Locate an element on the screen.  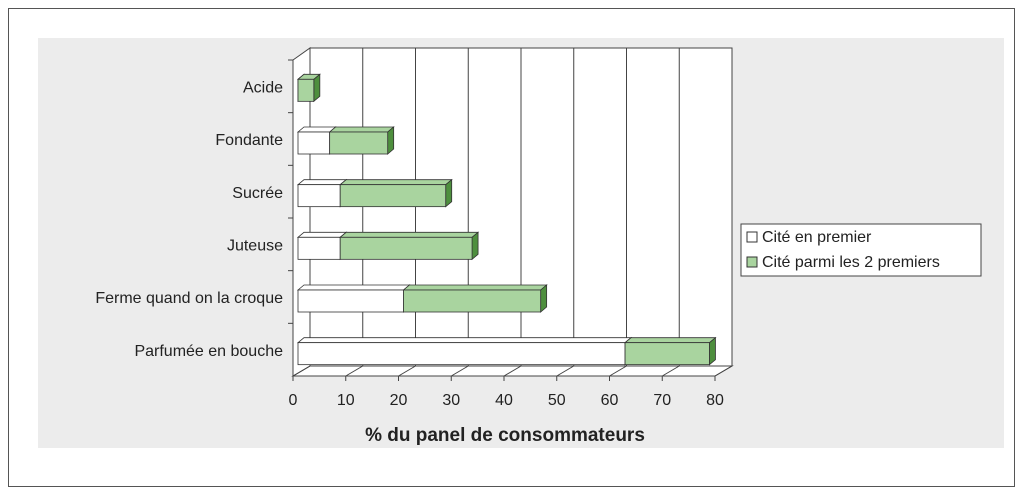
y-tick-label: Ferme quand on la croque is located at coordinates (189, 298).